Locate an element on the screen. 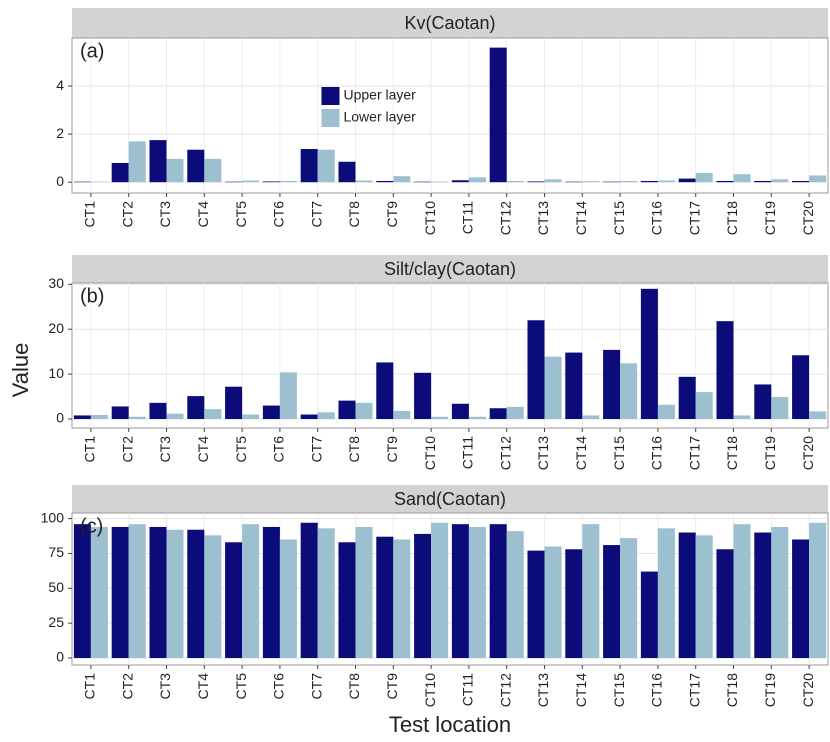  x-tick-label: CT20 is located at coordinates (808, 690).